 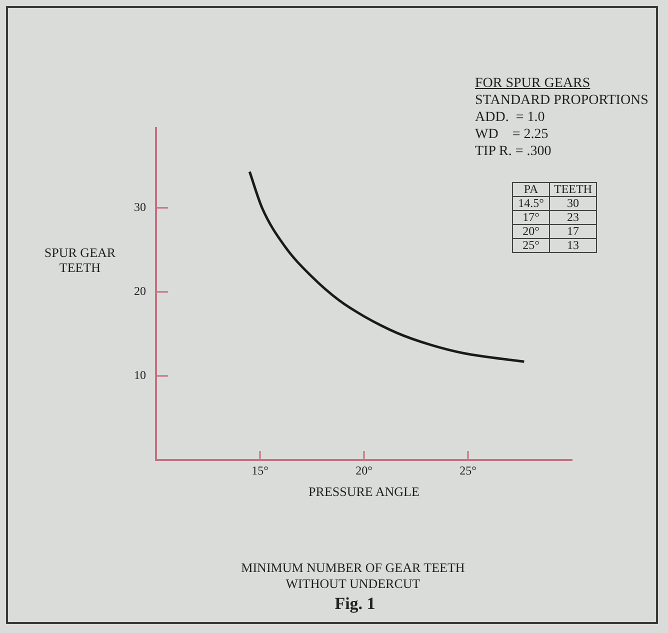 I want to click on annotation: TIP R. = .300, so click(x=513, y=151).